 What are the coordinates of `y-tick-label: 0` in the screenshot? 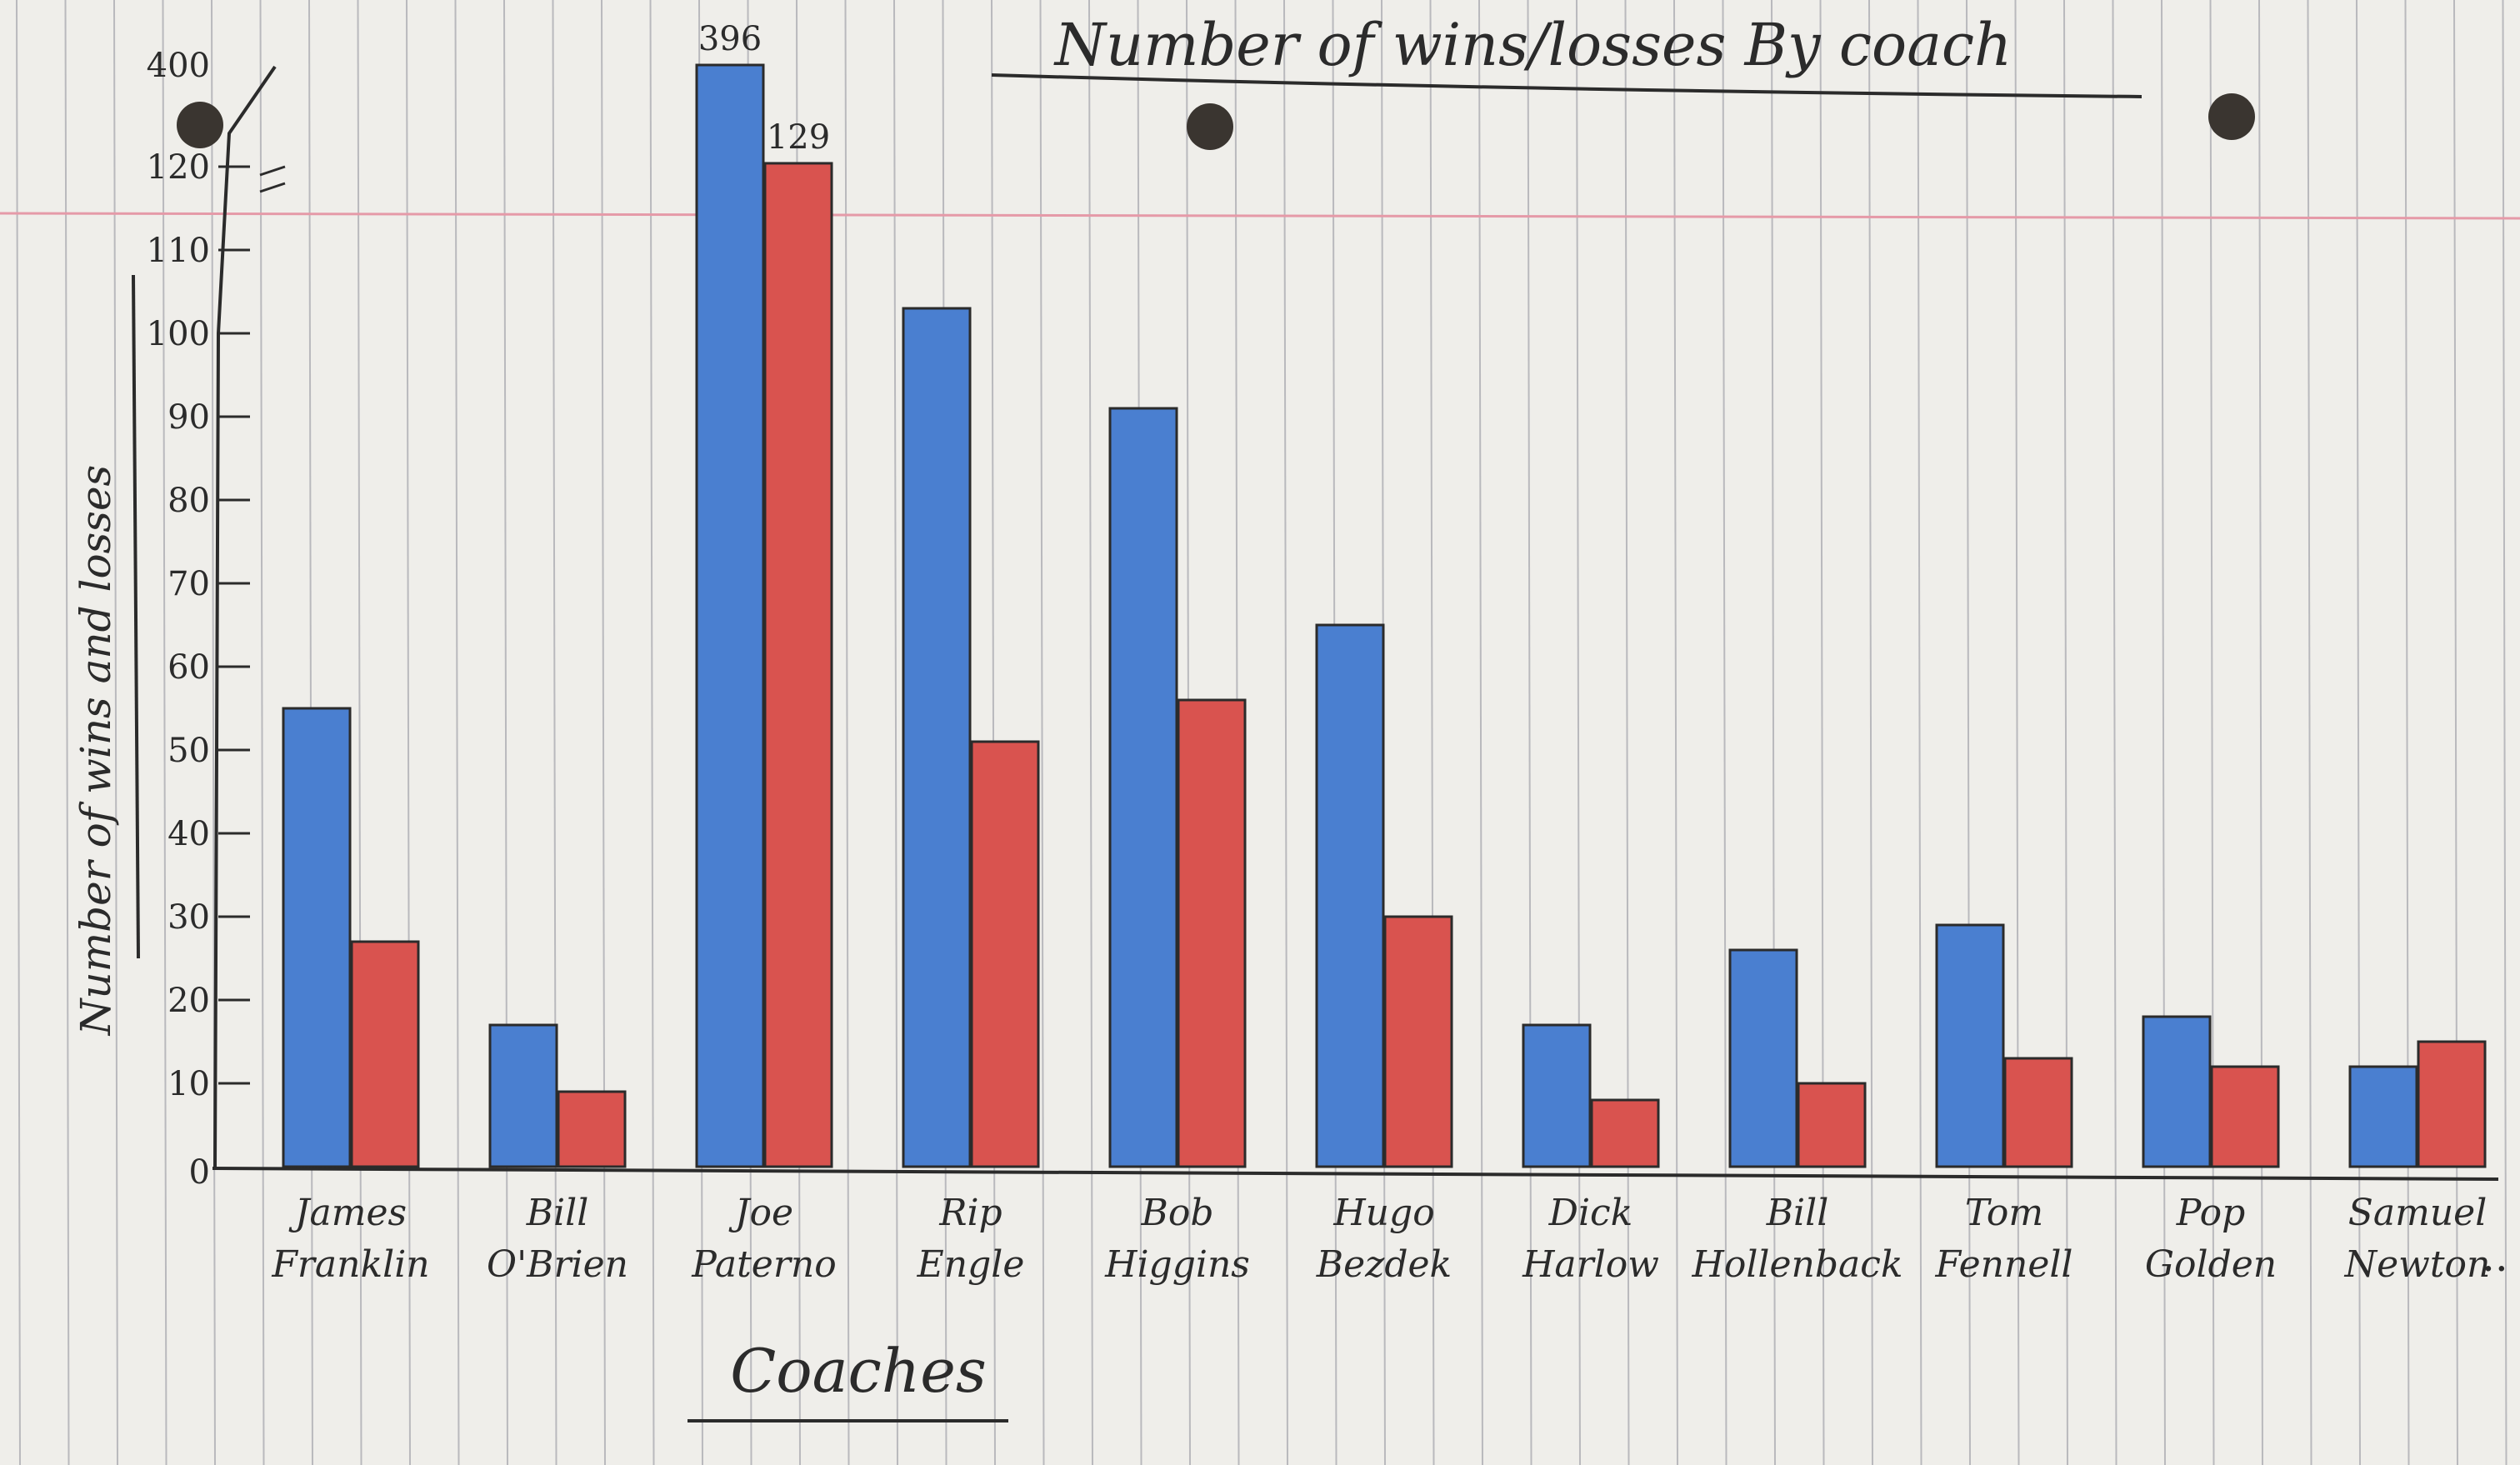 It's located at (199, 1172).